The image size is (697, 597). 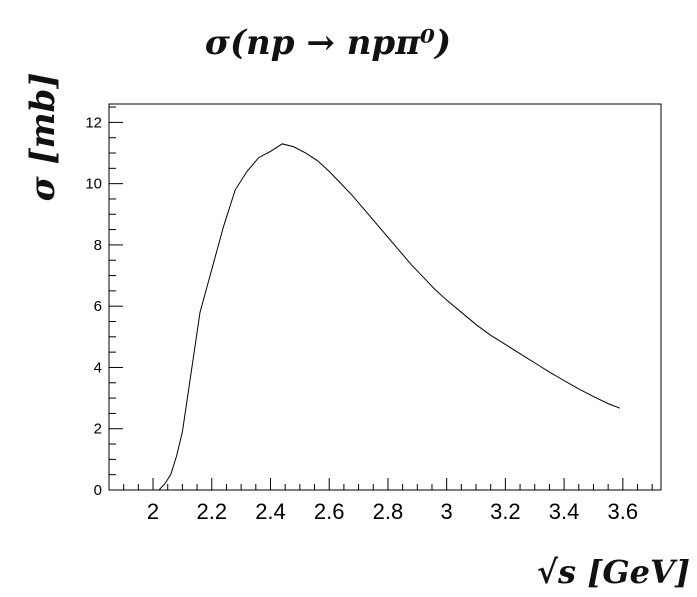 I want to click on y-tick-label: 0, so click(x=98, y=490).